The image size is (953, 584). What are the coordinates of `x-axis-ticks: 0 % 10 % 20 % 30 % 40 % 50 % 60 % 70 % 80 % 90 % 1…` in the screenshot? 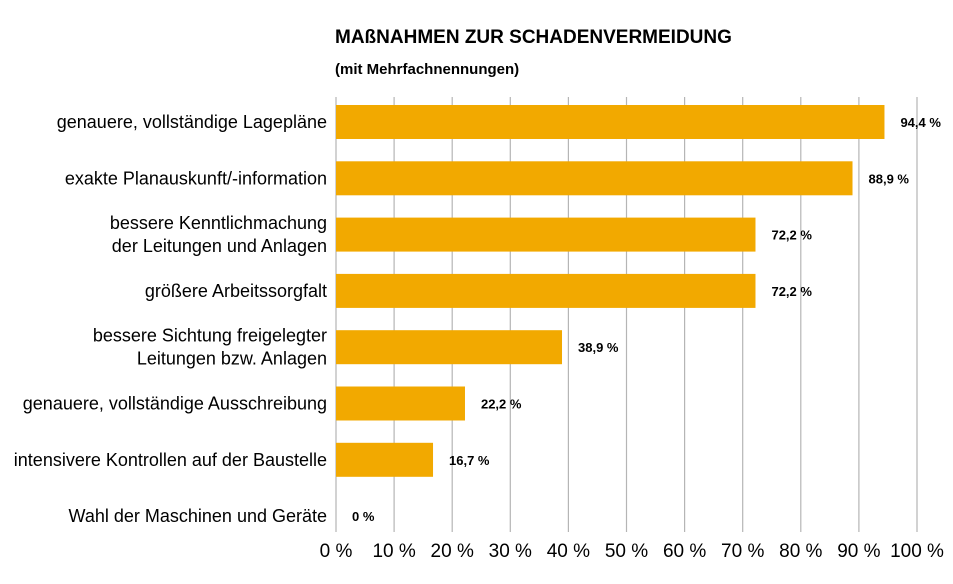 It's located at (632, 551).